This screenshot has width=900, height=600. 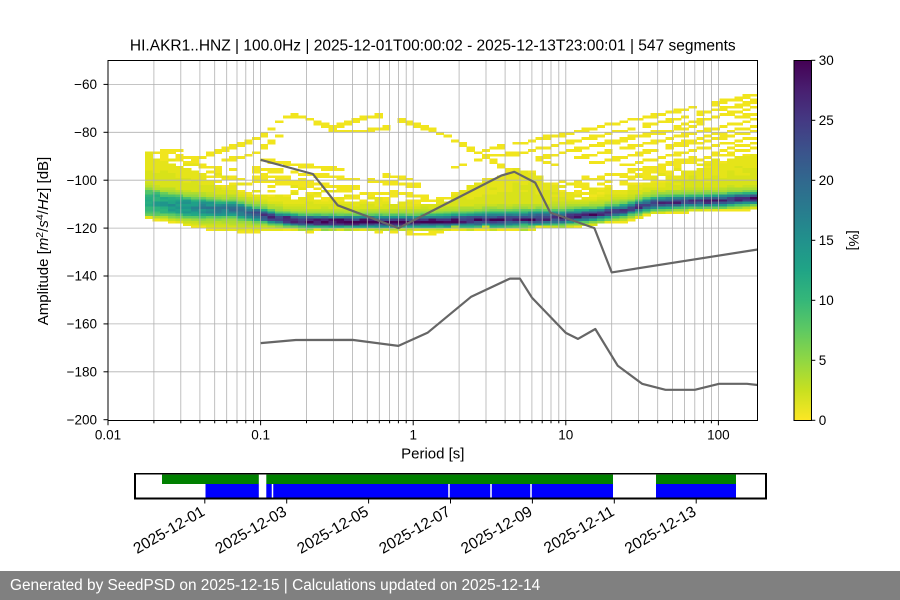 I want to click on svg-text: 1, so click(x=413, y=435).